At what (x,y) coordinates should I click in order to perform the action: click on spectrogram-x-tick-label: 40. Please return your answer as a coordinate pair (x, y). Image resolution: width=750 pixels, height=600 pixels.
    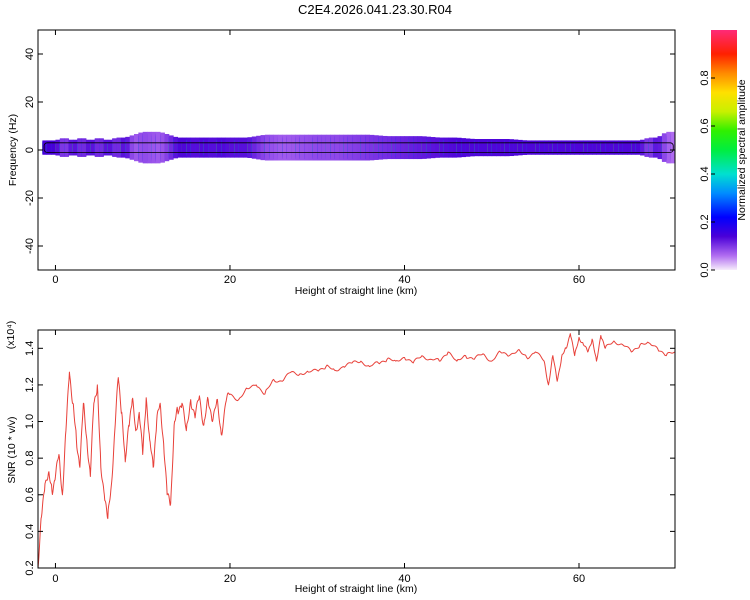
    Looking at the image, I should click on (404, 280).